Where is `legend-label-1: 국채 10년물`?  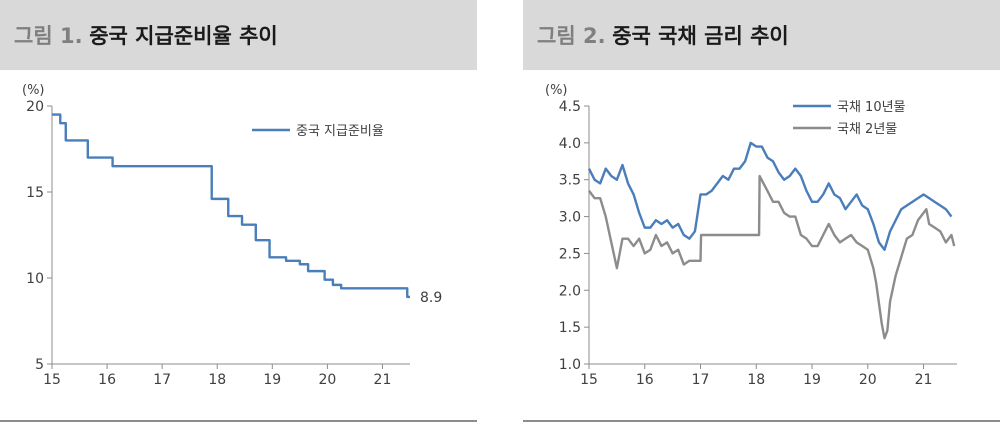 legend-label-1: 국채 10년물 is located at coordinates (871, 107).